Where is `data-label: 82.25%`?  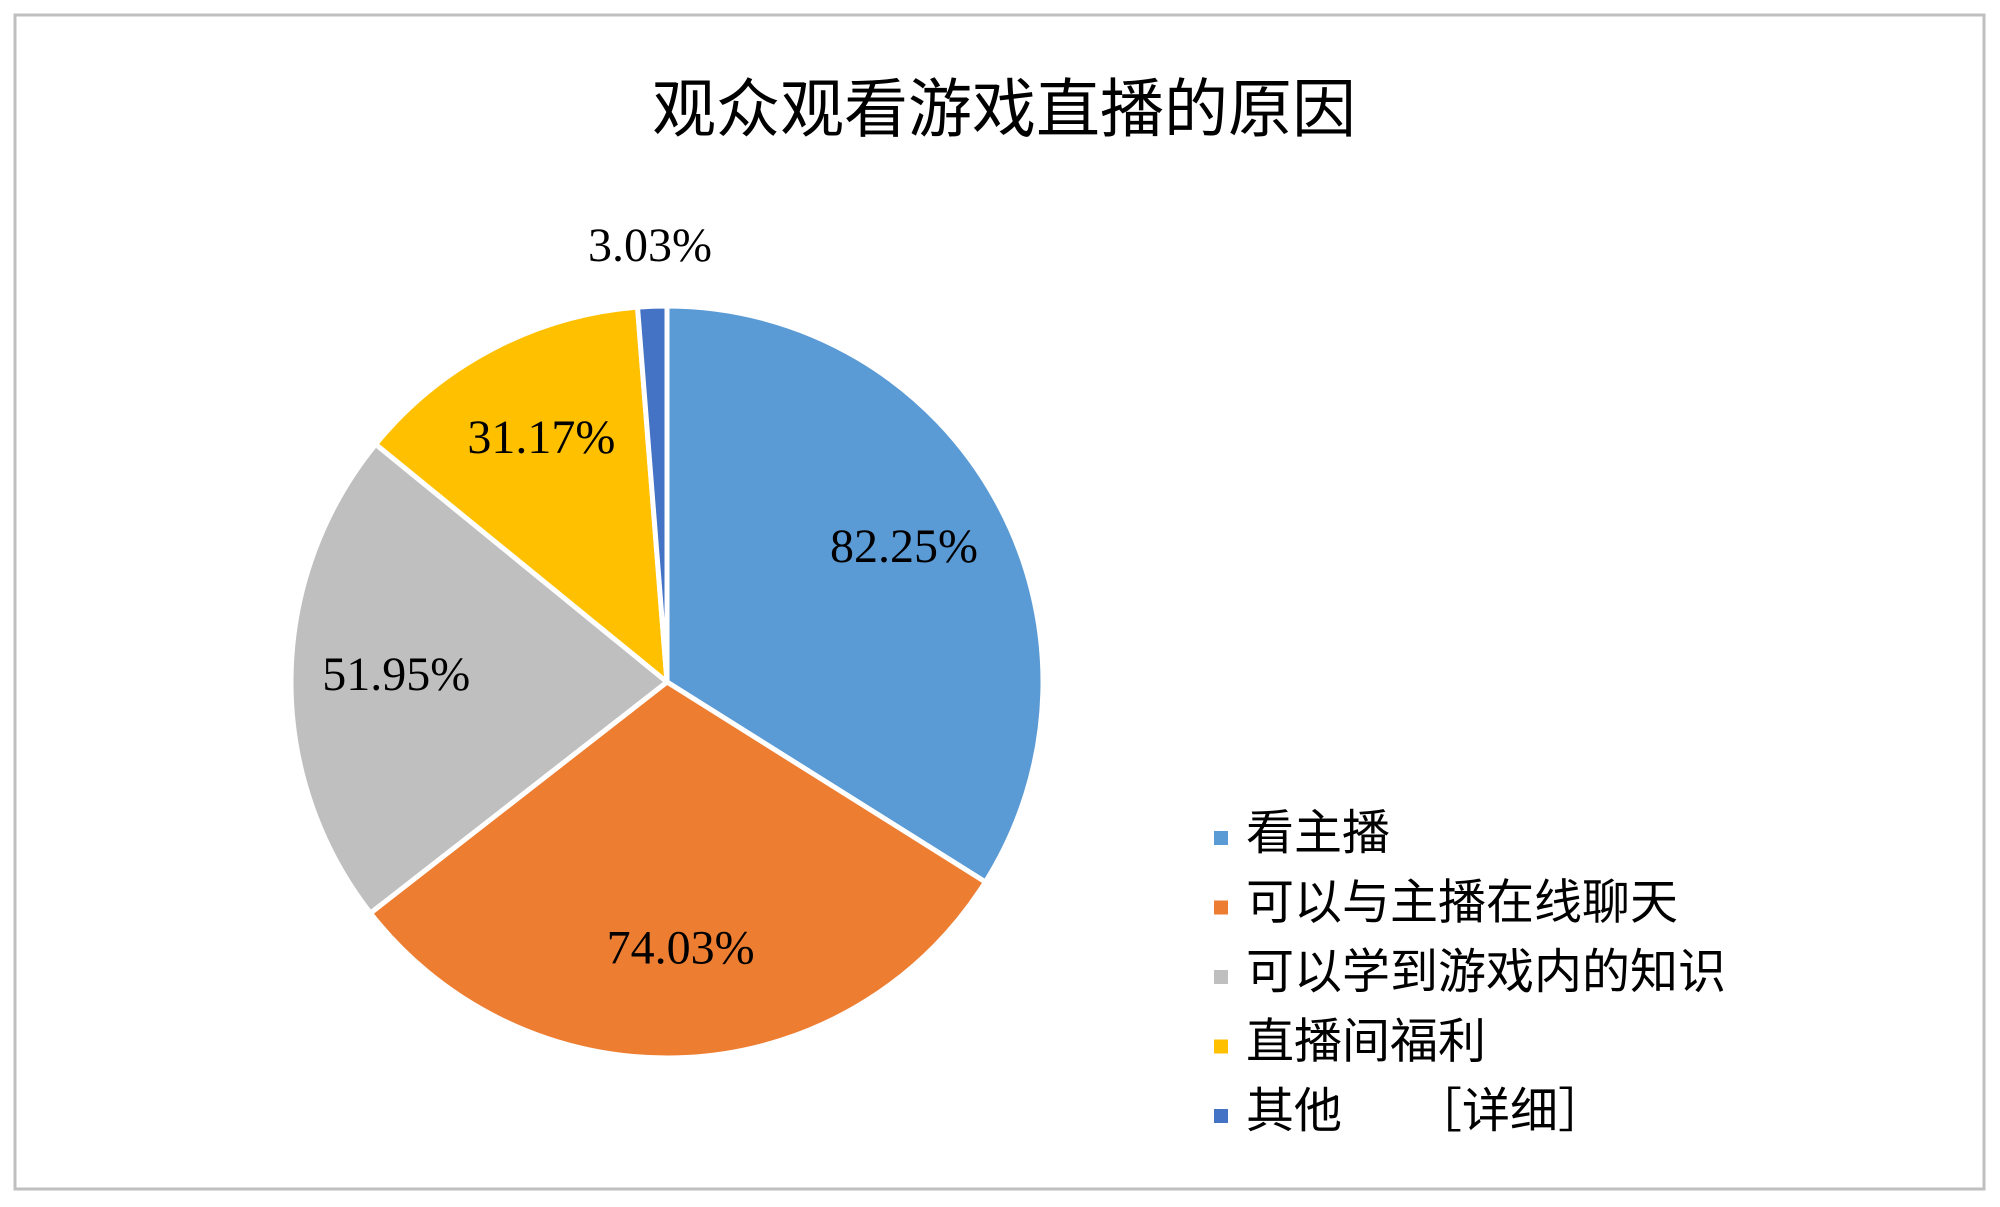
data-label: 82.25% is located at coordinates (904, 546).